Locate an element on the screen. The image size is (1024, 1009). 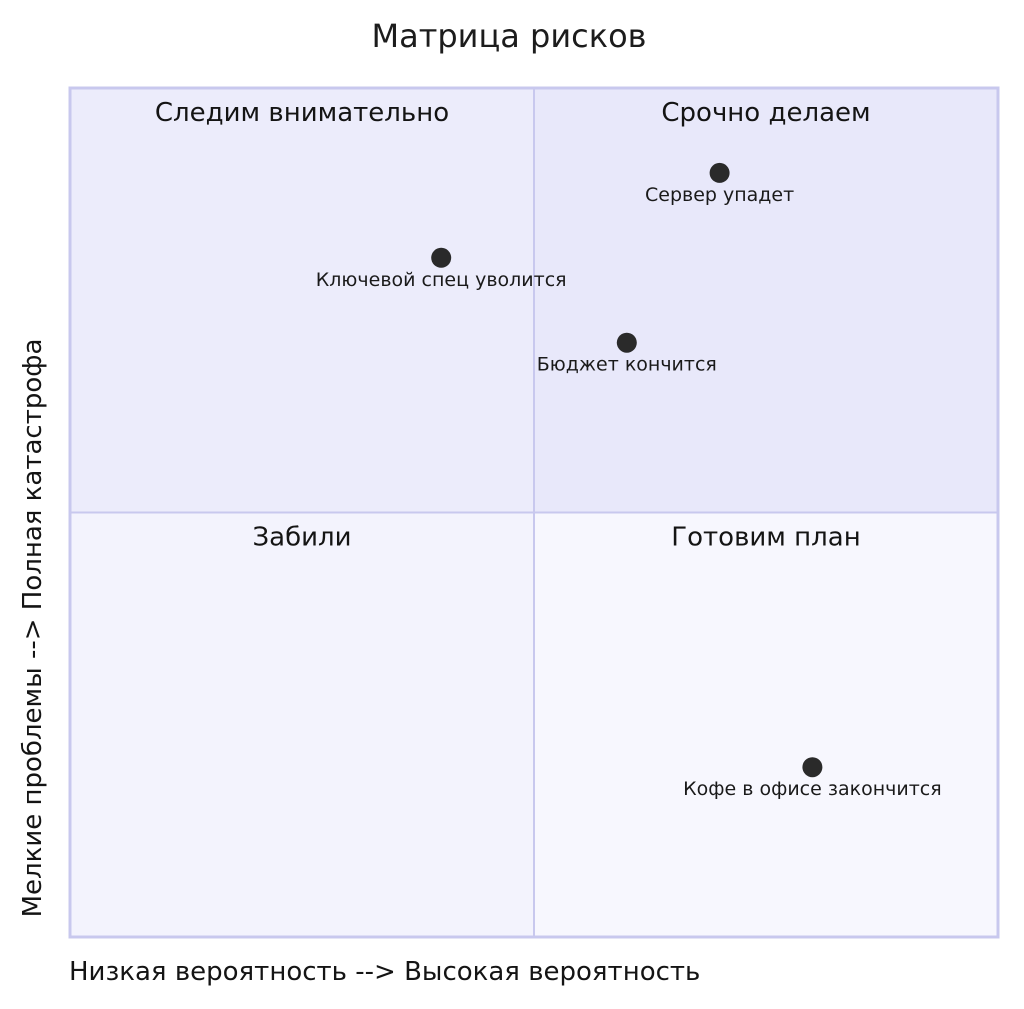
data-point-label-2: Ключевой спец уволится is located at coordinates (441, 280).